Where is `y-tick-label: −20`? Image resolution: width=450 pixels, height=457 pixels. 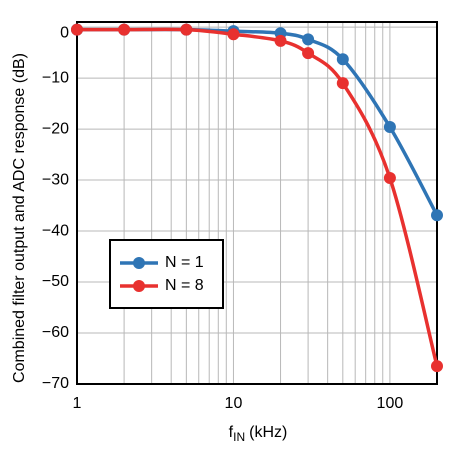
y-tick-label: −20 is located at coordinates (55, 128).